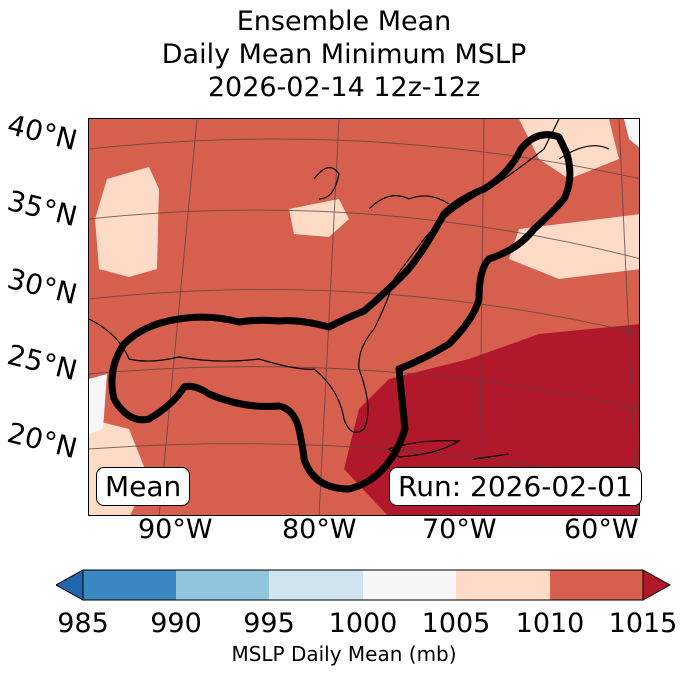 The height and width of the screenshot is (674, 688). What do you see at coordinates (42, 287) in the screenshot?
I see `lat-label-30: 30°N` at bounding box center [42, 287].